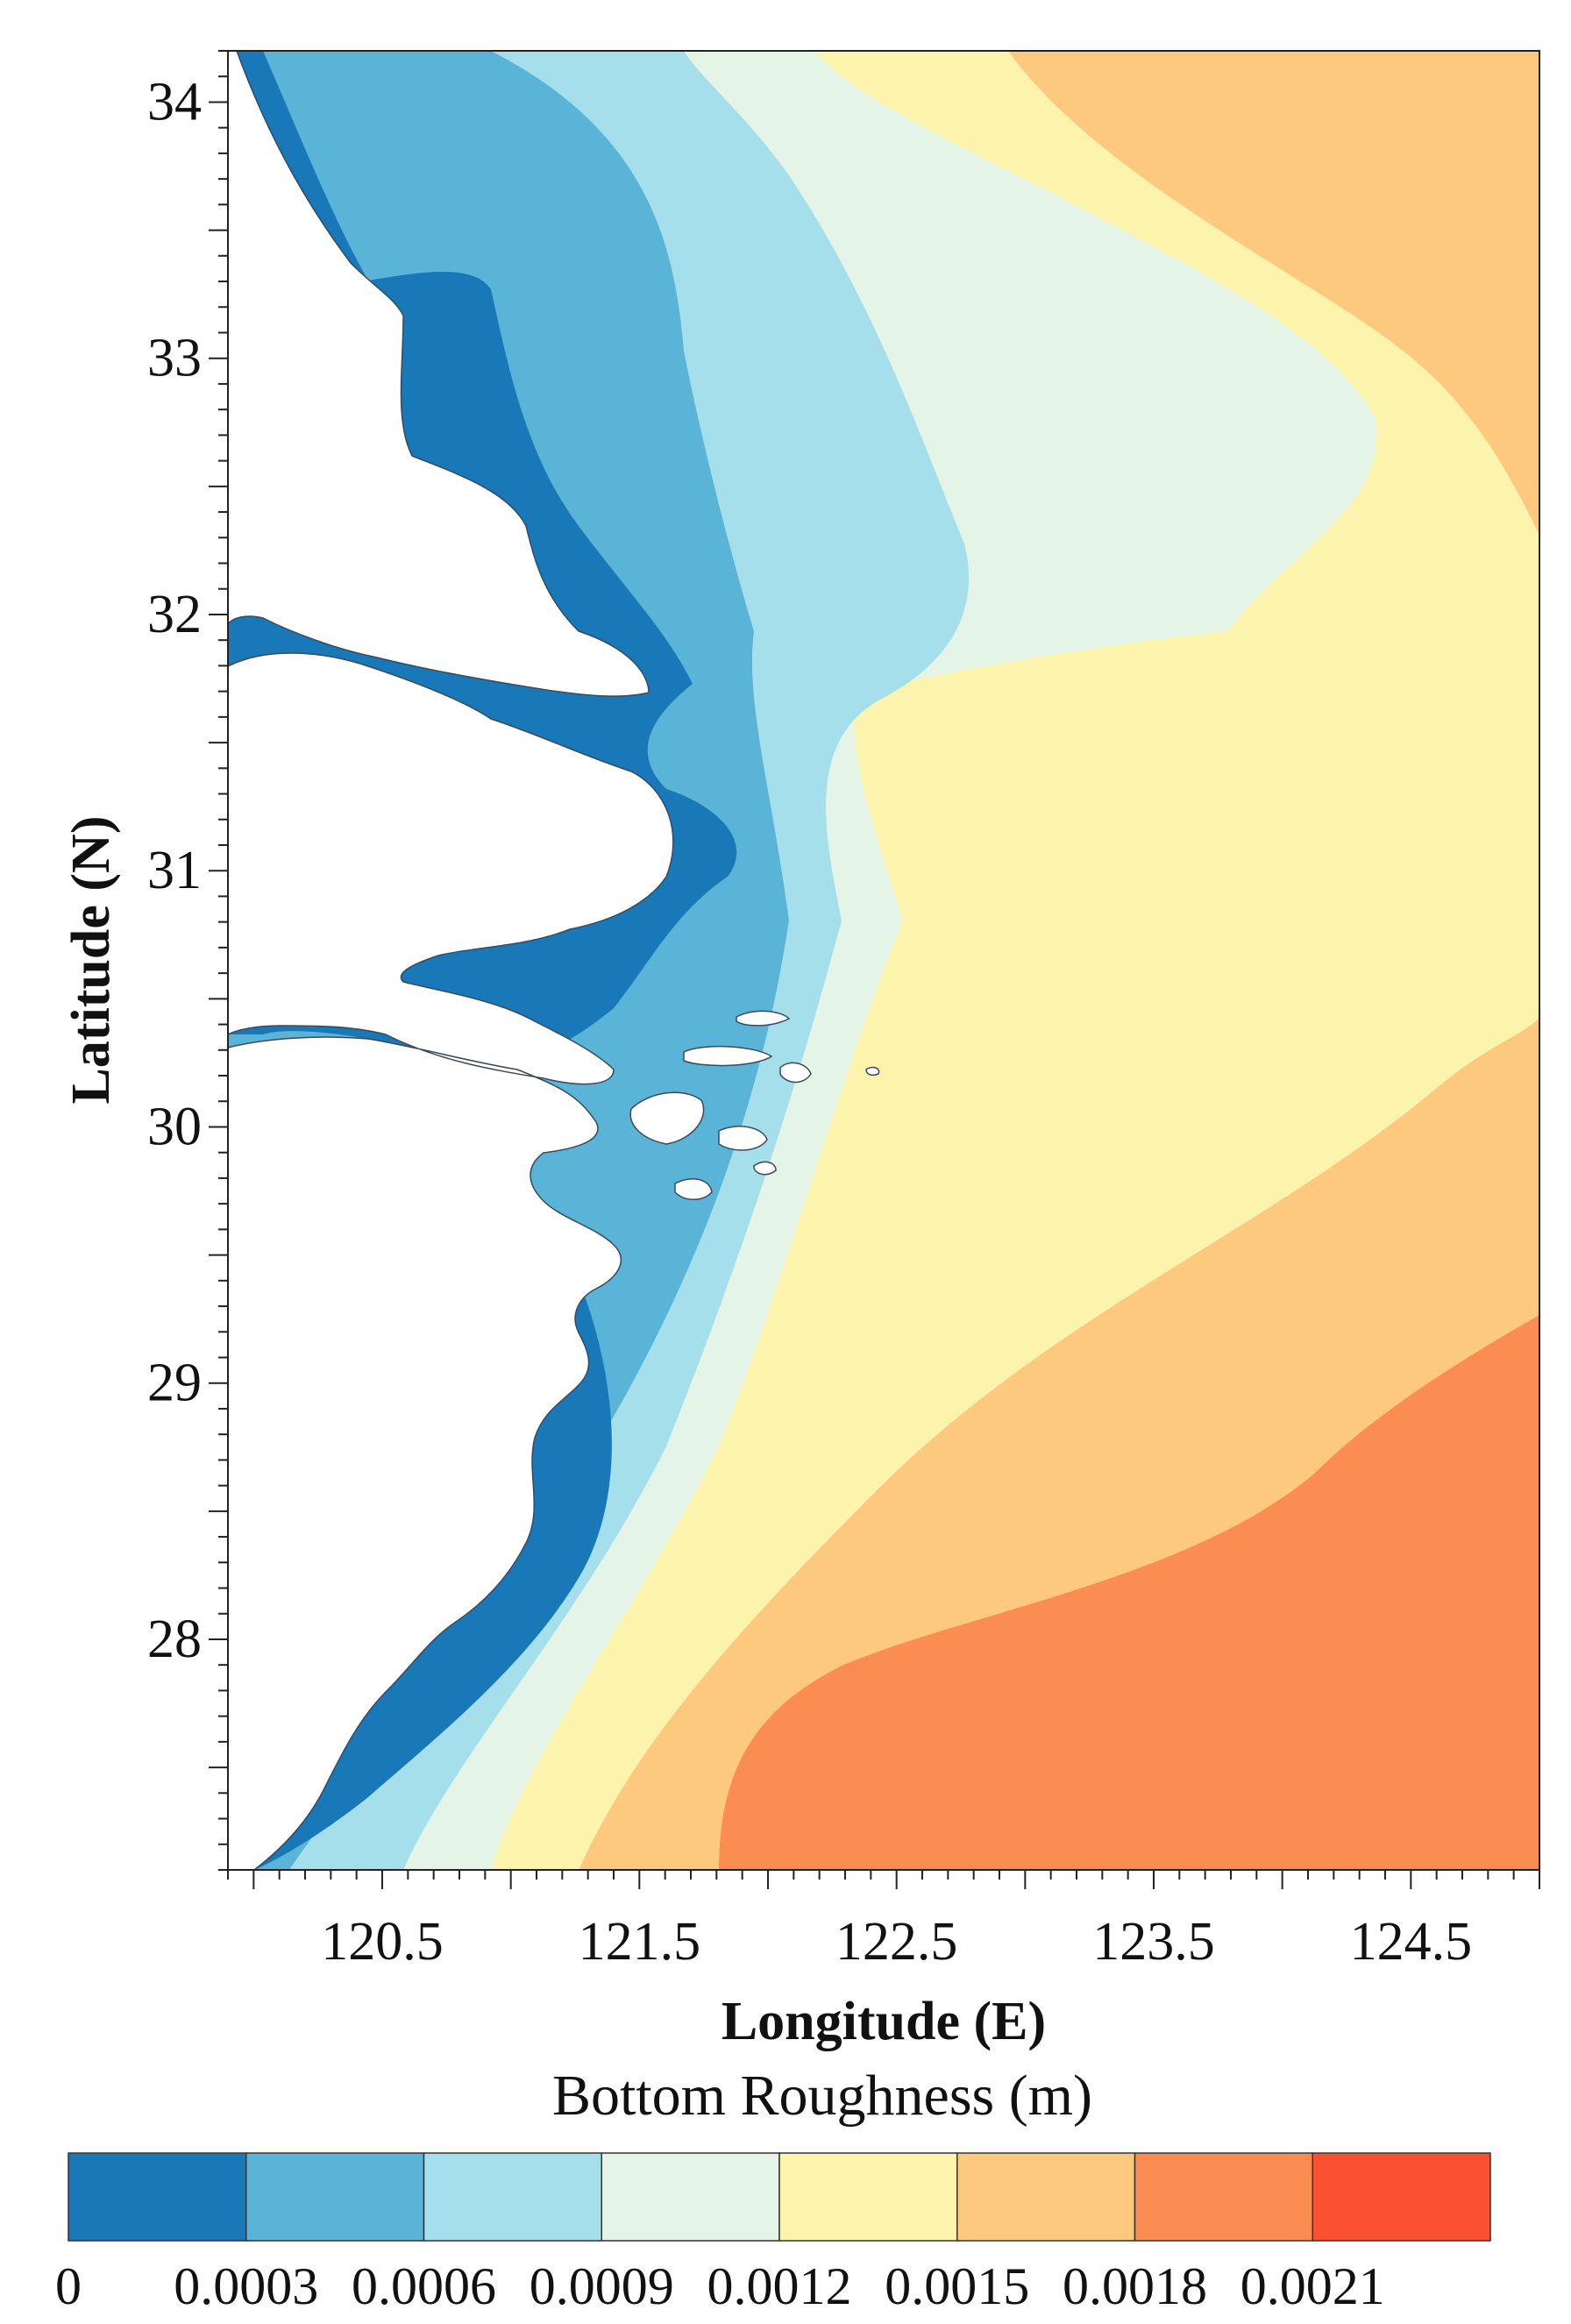  I want to click on y-tick-label: 33, so click(174, 358).